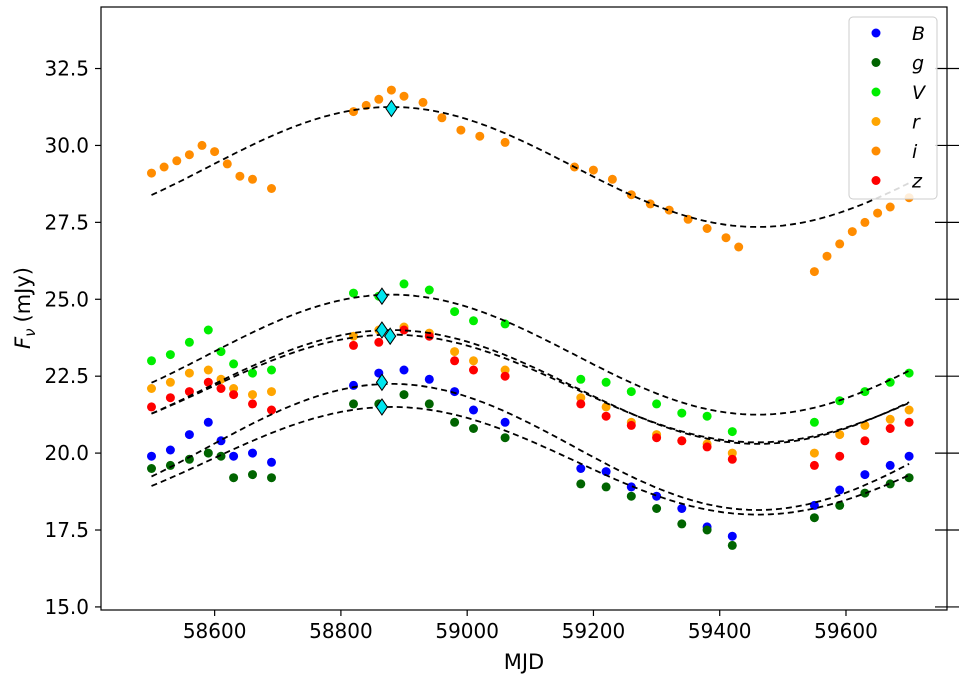  I want to click on legend-marker-V, so click(876, 92).